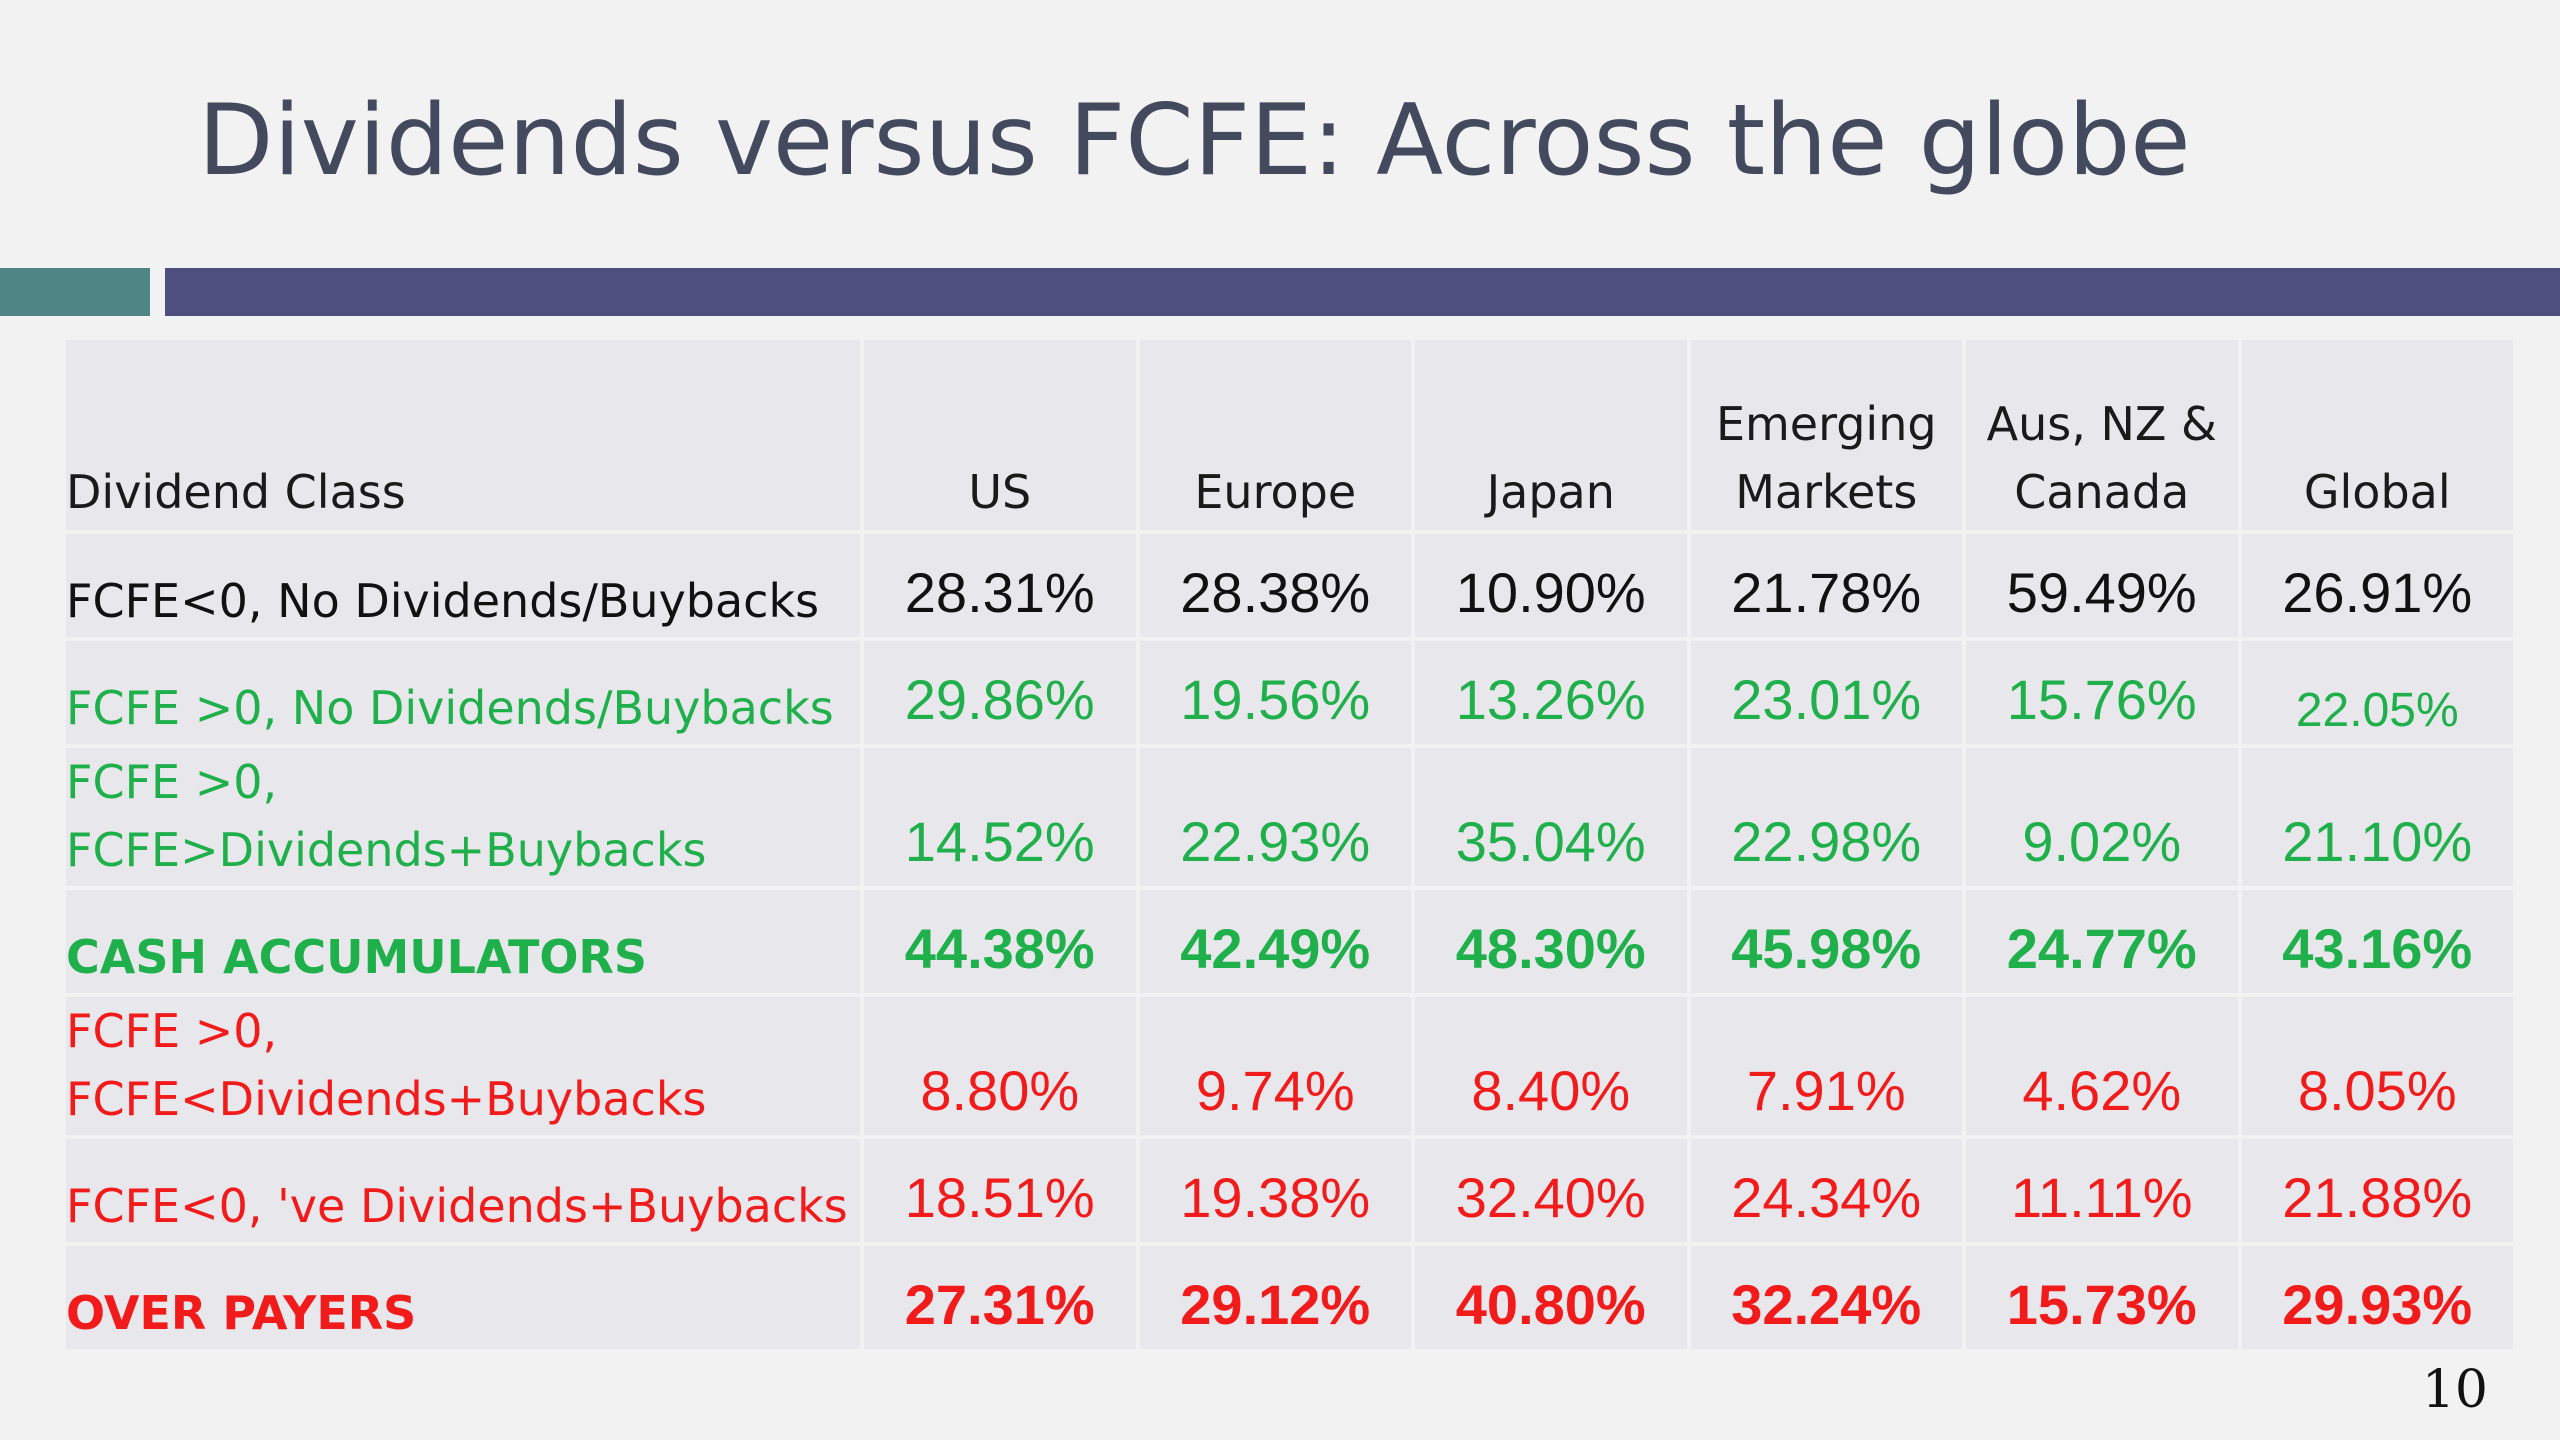 The image size is (2560, 1440). I want to click on row-label-line: FCFE >0, No Dividends/Buybacks, so click(450, 708).